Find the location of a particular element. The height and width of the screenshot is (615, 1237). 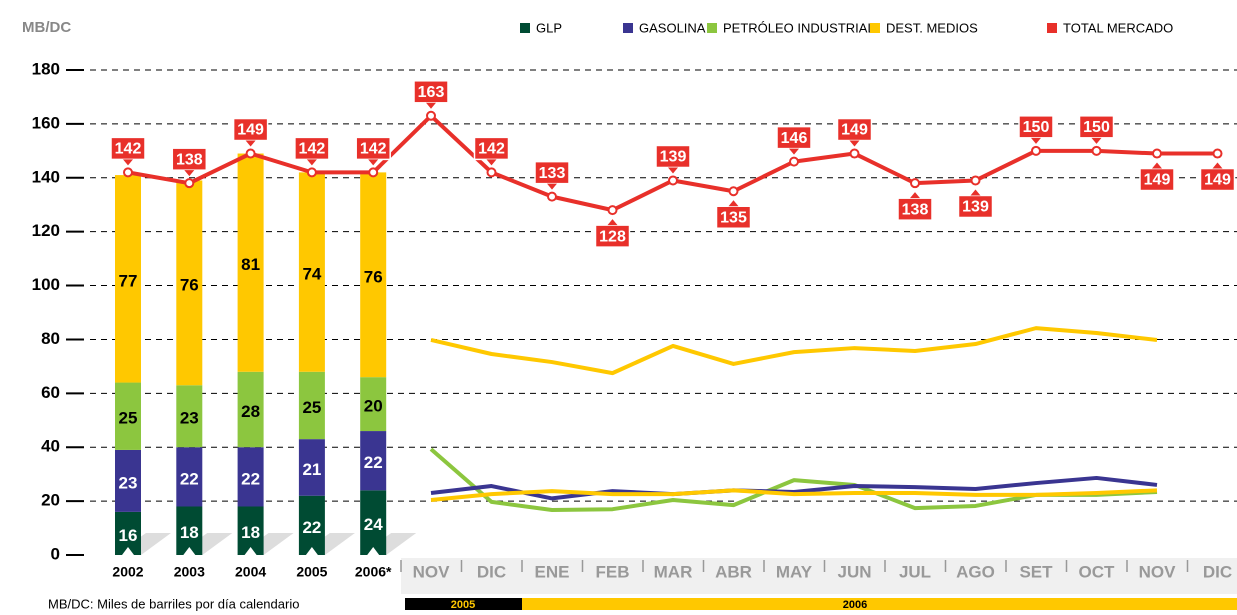

y-tick-label: 120 is located at coordinates (46, 230).